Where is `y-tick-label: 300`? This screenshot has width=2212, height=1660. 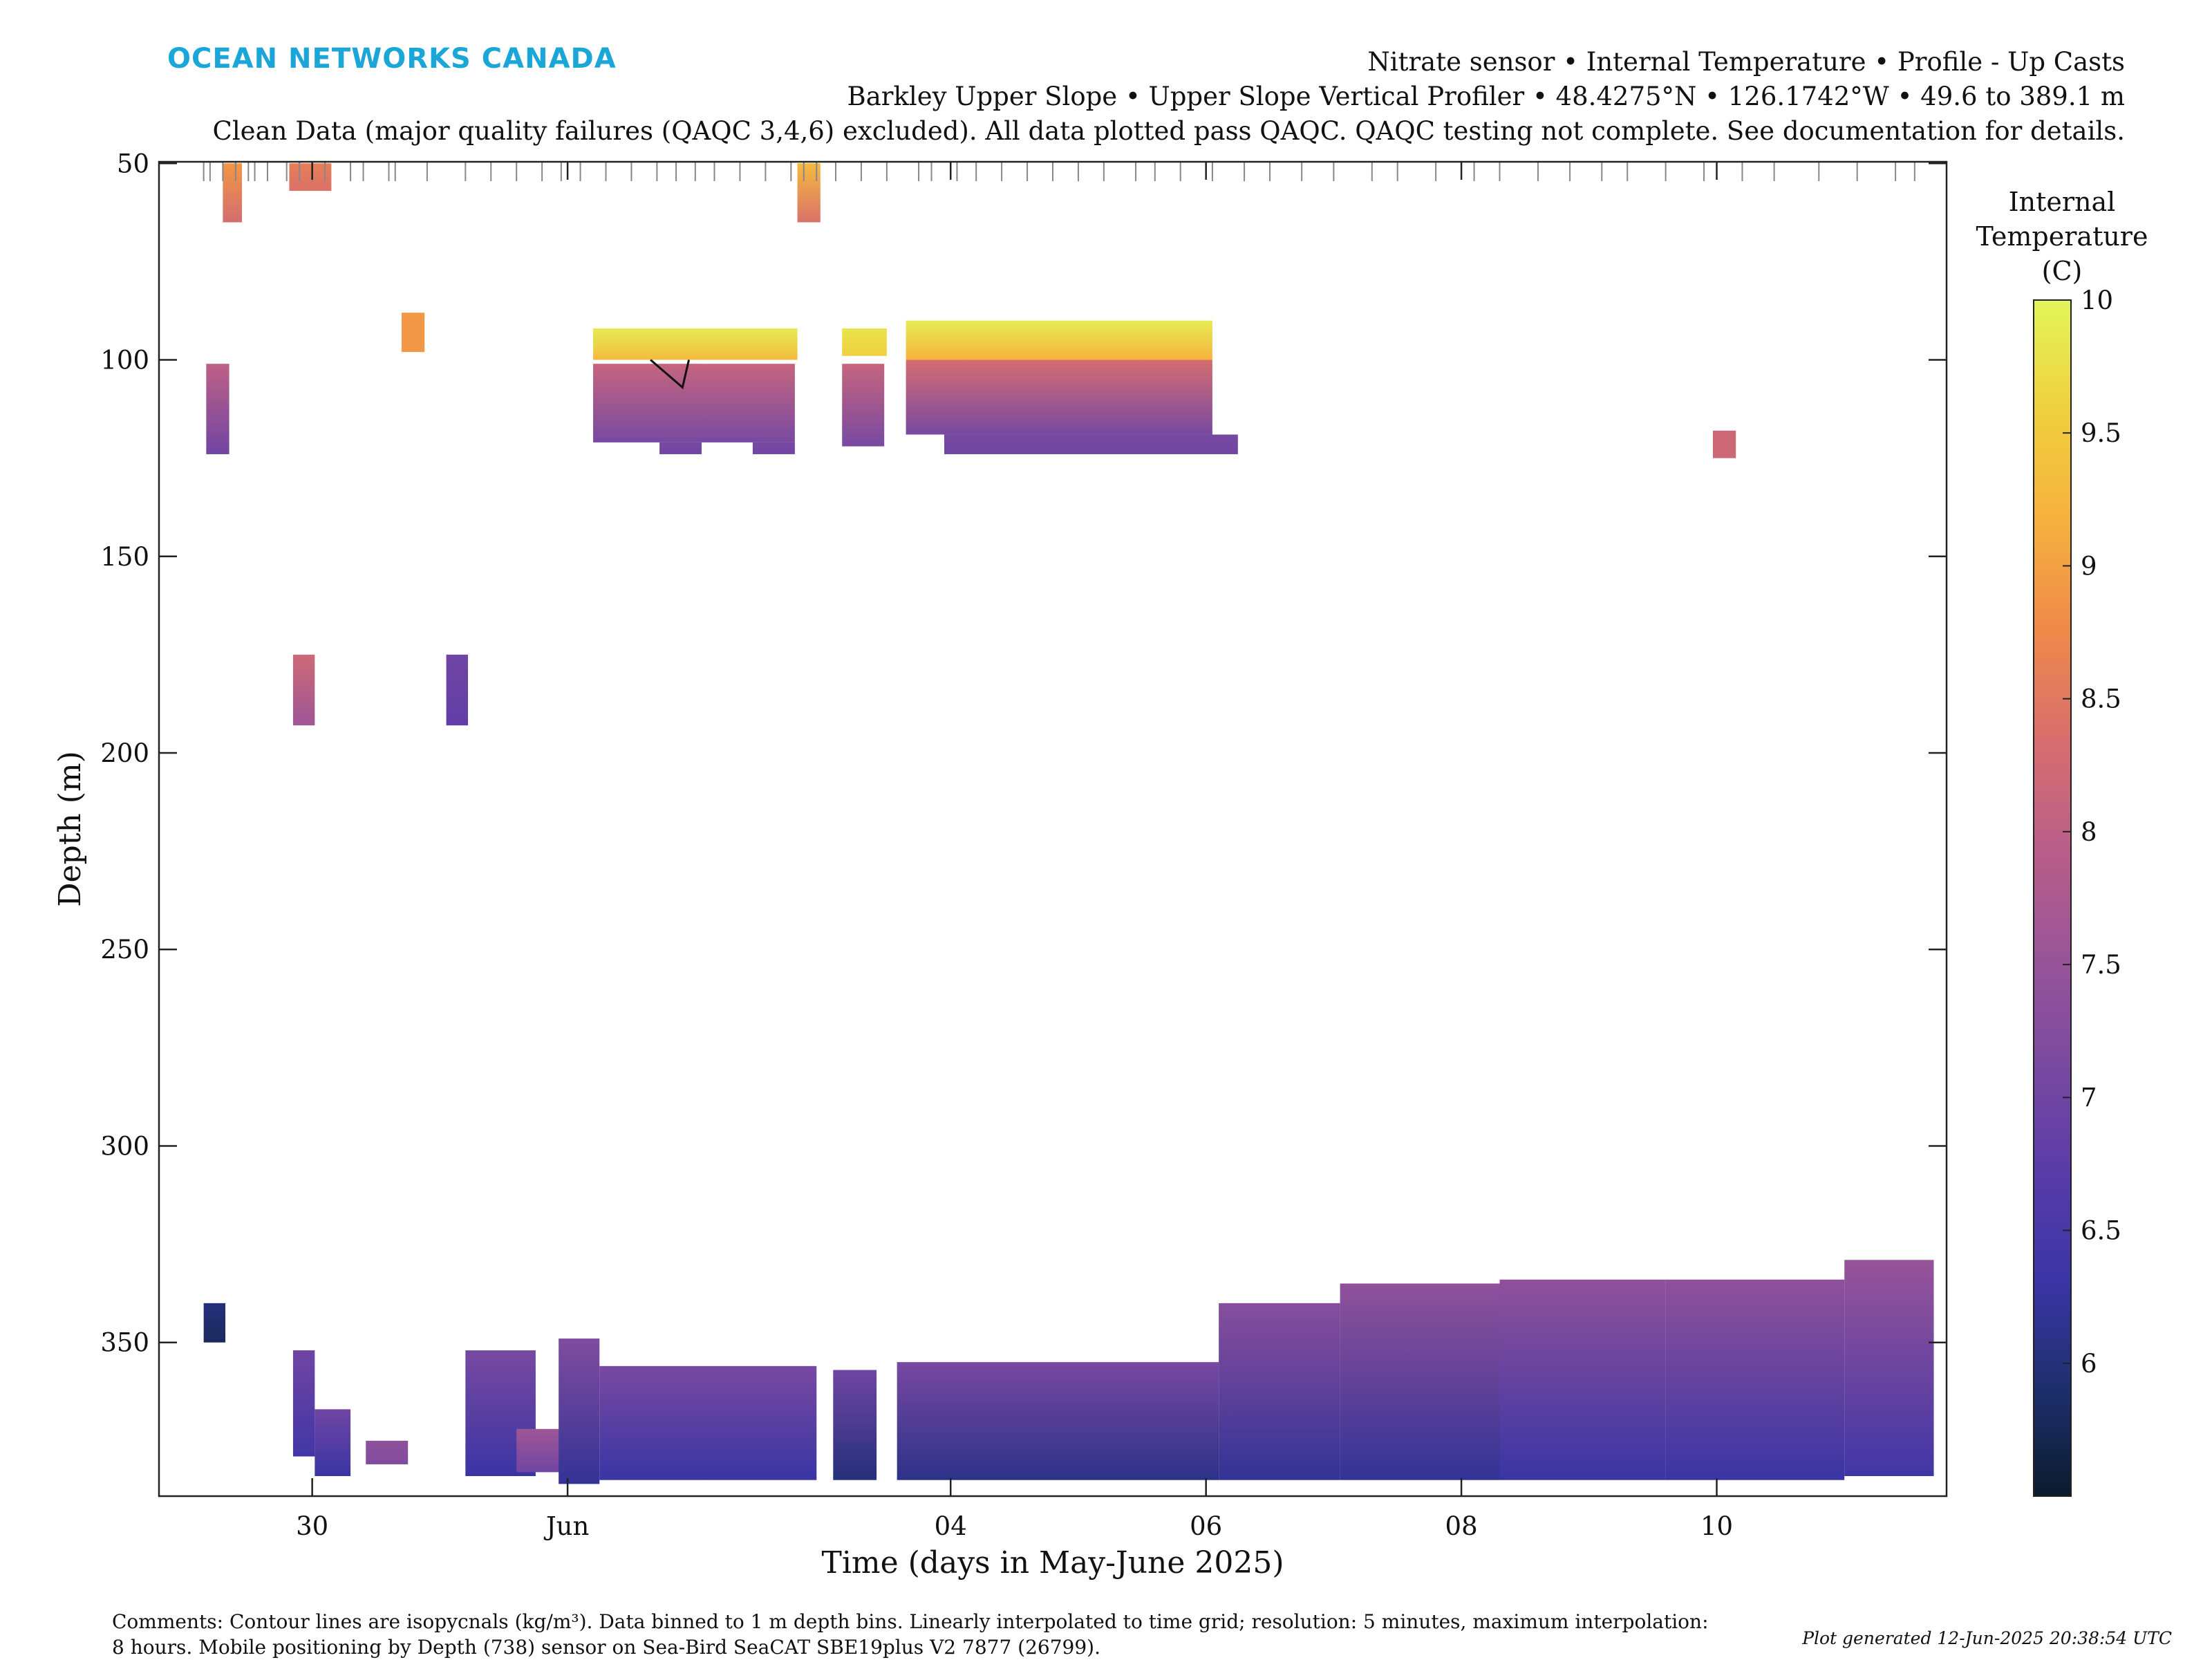 y-tick-label: 300 is located at coordinates (124, 1146).